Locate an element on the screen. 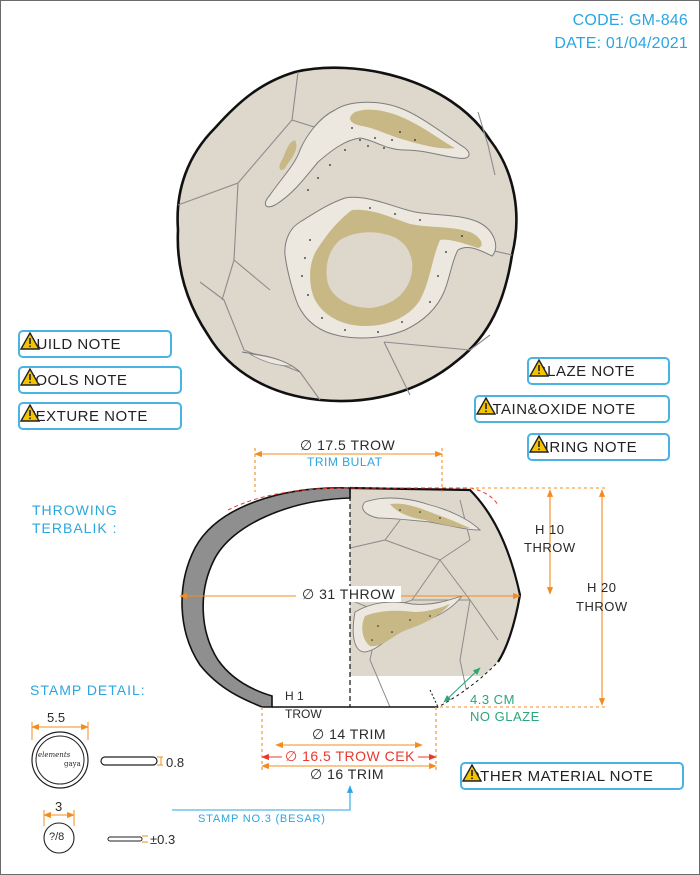 This screenshot has height=875, width=700. method-label-line1: THROWING is located at coordinates (75, 510).